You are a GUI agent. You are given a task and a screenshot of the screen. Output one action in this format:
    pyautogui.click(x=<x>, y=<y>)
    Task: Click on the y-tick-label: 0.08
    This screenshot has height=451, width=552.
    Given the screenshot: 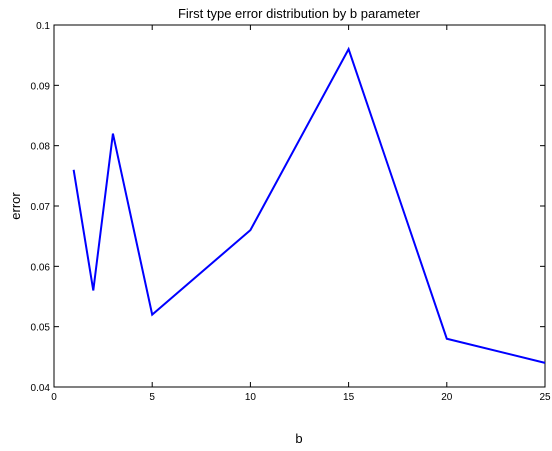 What is the action you would take?
    pyautogui.click(x=41, y=147)
    